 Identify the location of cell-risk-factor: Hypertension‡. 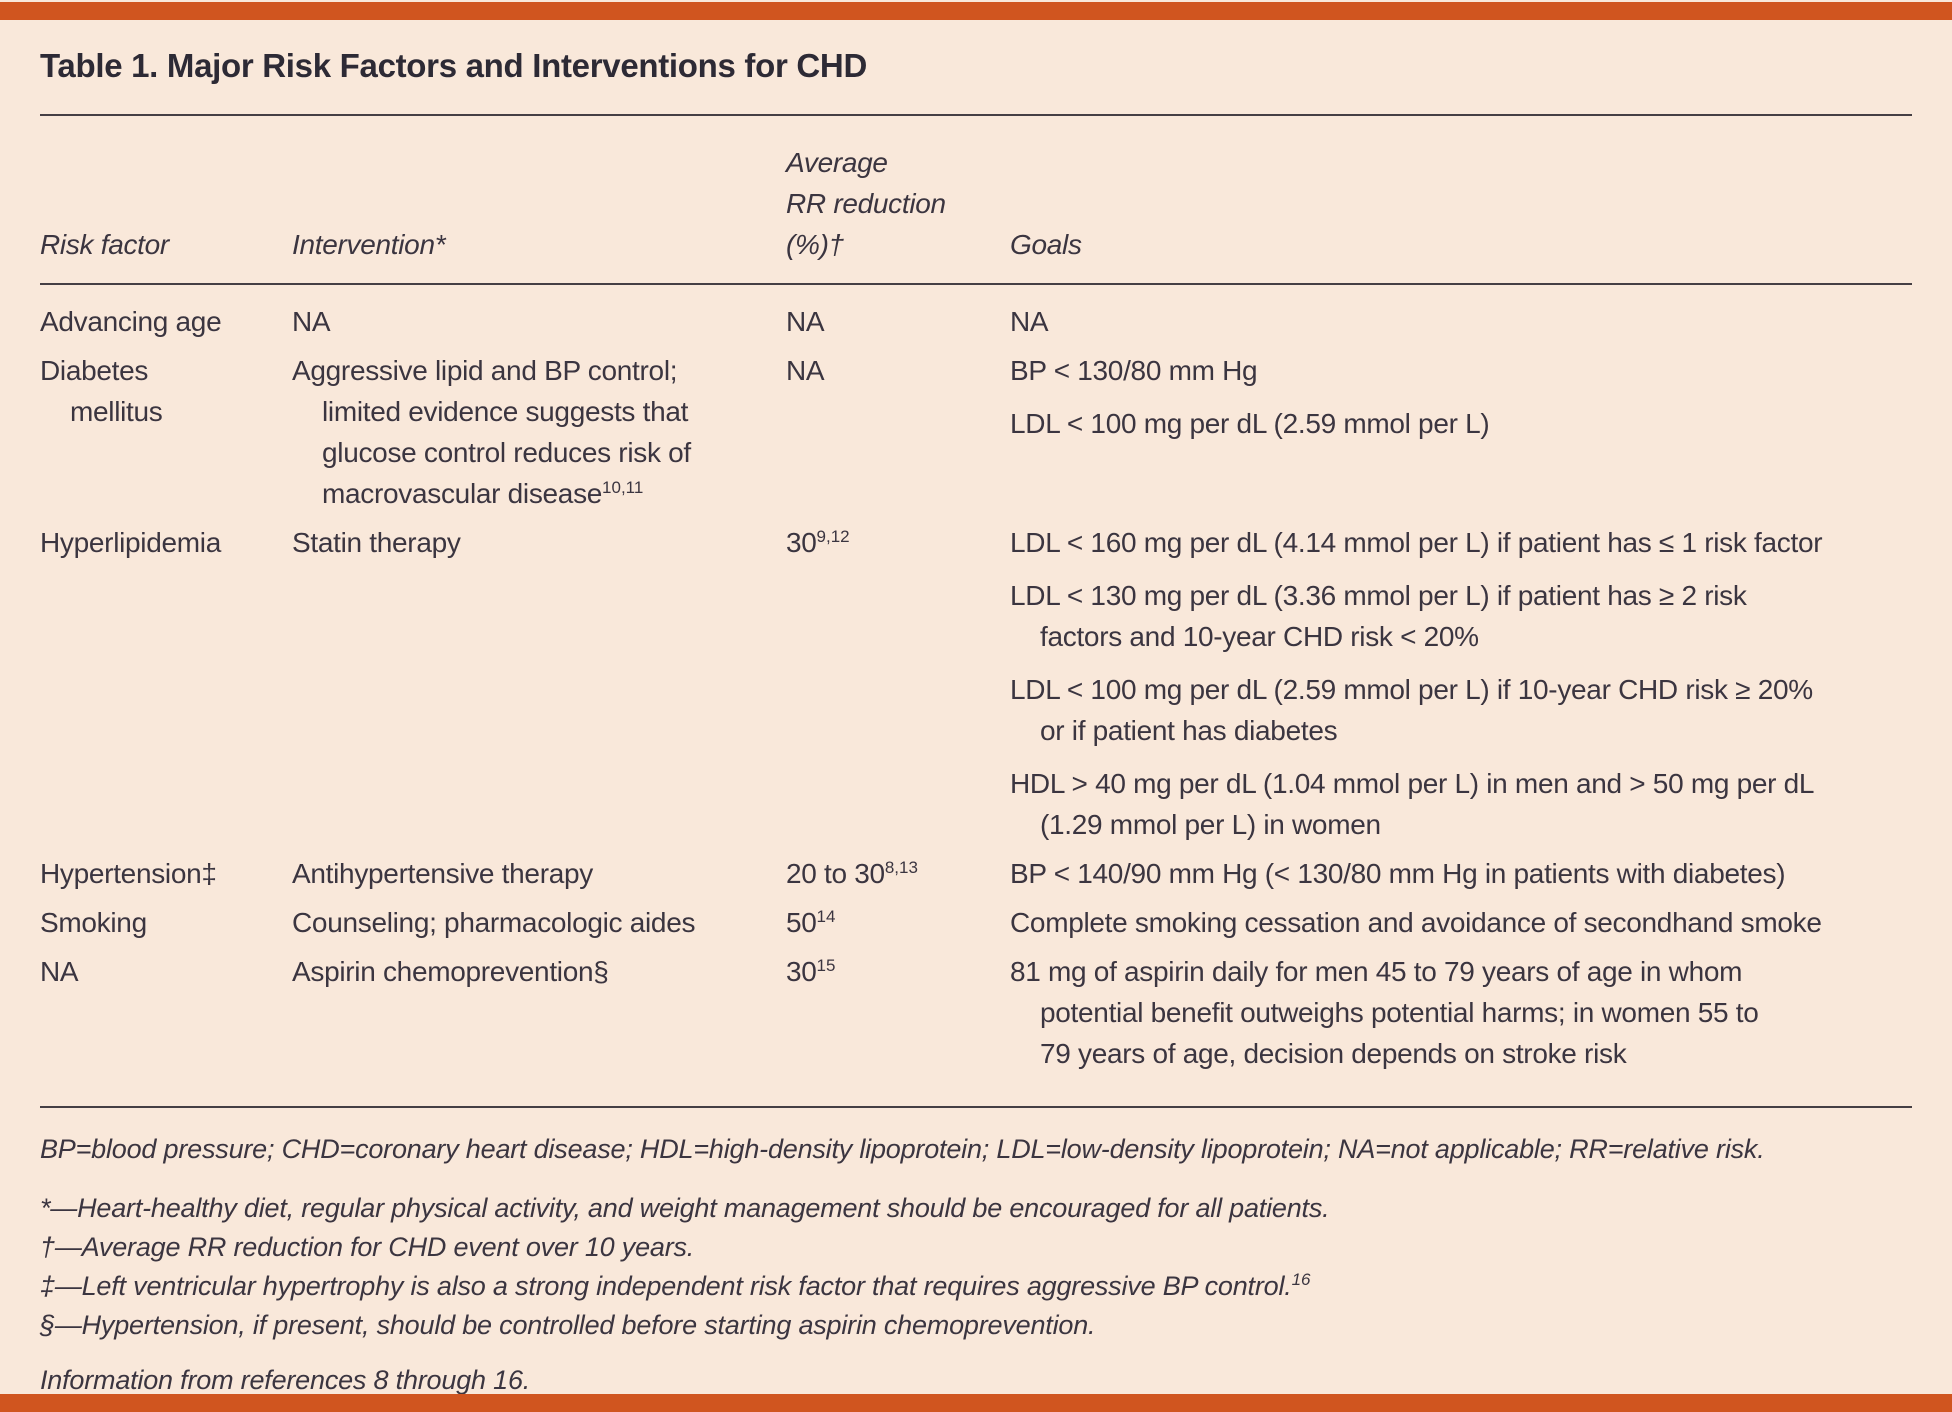
(166, 873).